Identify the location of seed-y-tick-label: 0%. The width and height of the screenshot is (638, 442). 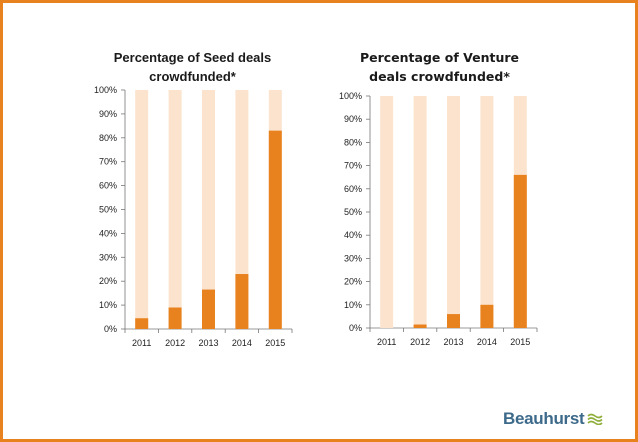
(110, 329).